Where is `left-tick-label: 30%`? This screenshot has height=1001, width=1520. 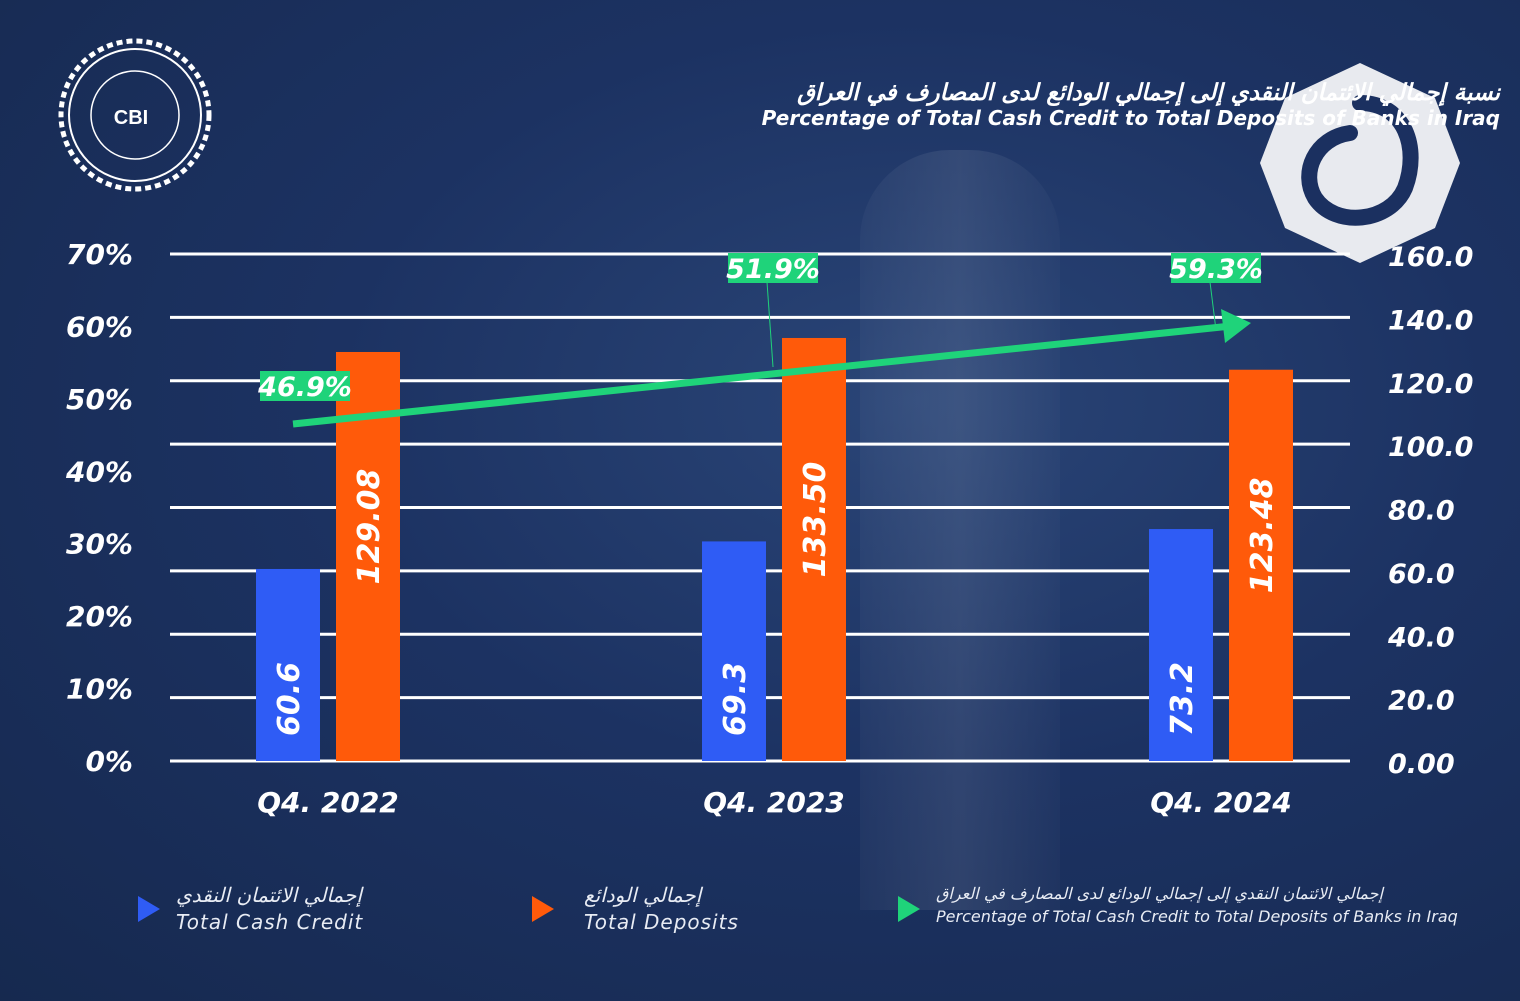
left-tick-label: 30% is located at coordinates (99, 544).